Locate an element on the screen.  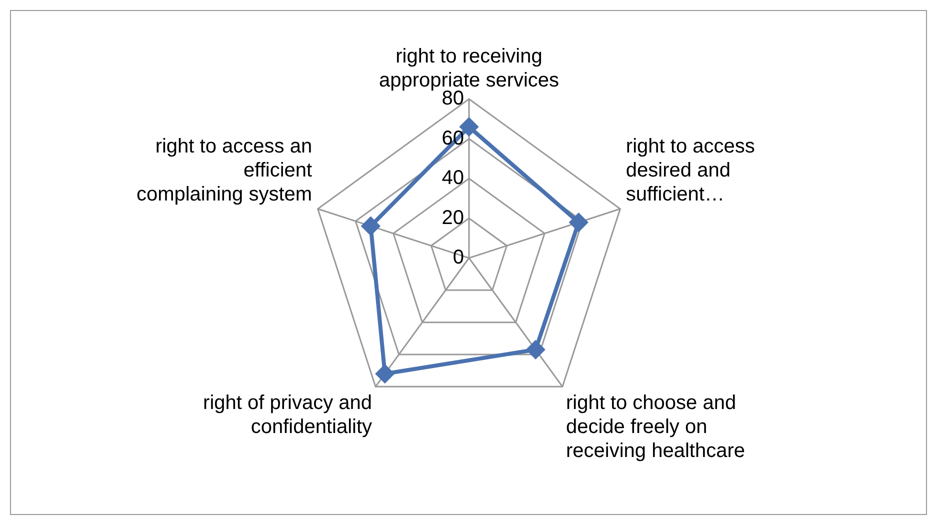
spoke-label: right of privacy and confidentiality is located at coordinates (287, 415).